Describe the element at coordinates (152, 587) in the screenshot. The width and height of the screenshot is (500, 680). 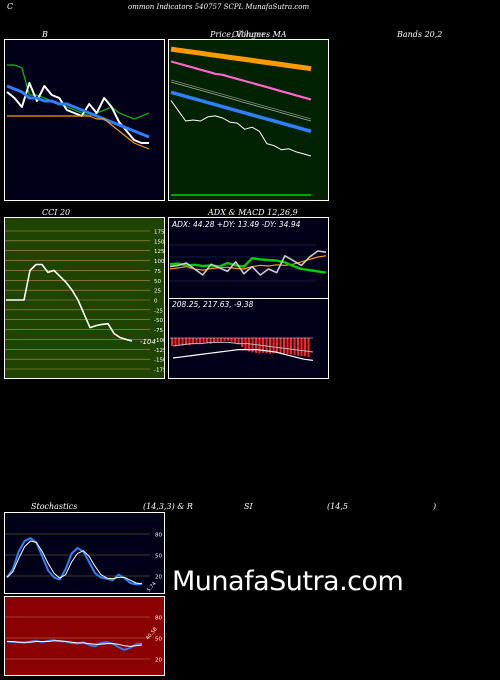
I see `stoch-last-value: 5.74` at that location.